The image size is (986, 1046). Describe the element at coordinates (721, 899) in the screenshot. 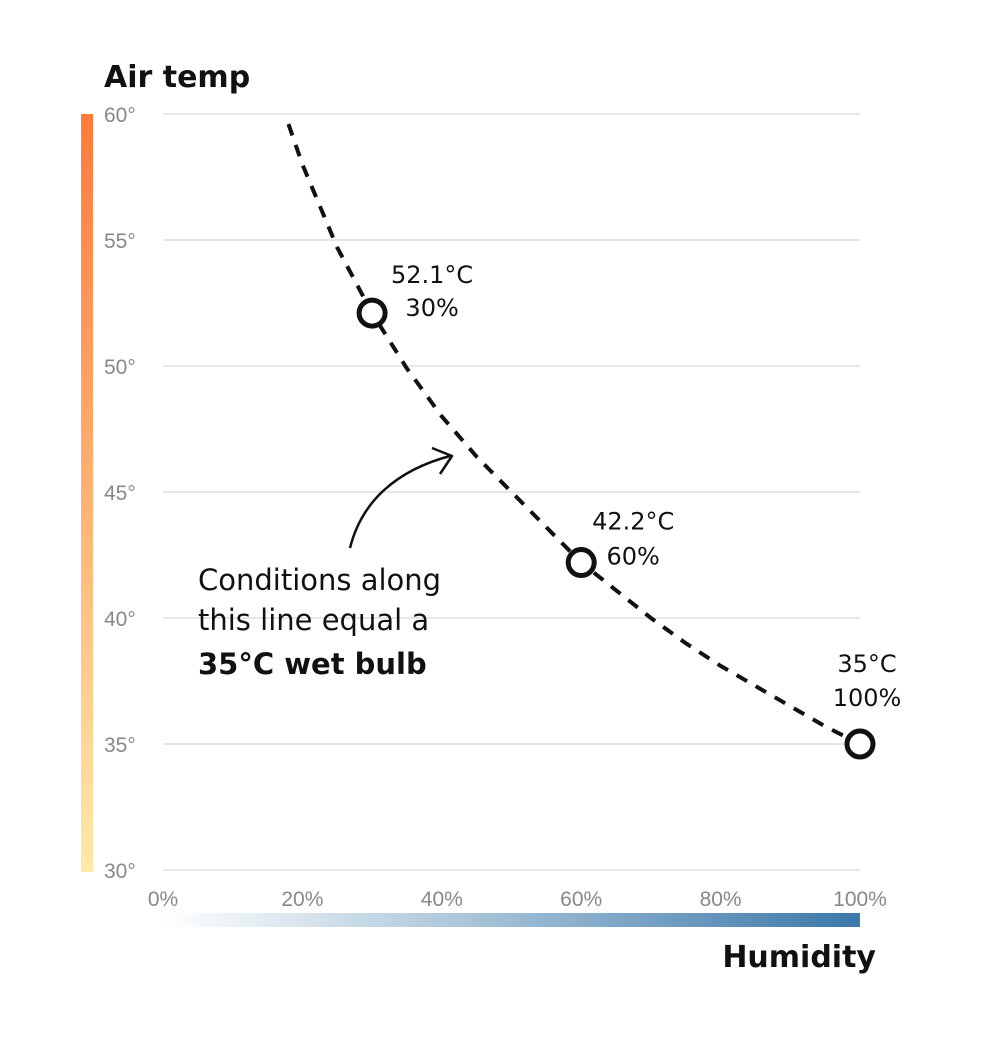

I see `x-tick-label: 80%` at that location.